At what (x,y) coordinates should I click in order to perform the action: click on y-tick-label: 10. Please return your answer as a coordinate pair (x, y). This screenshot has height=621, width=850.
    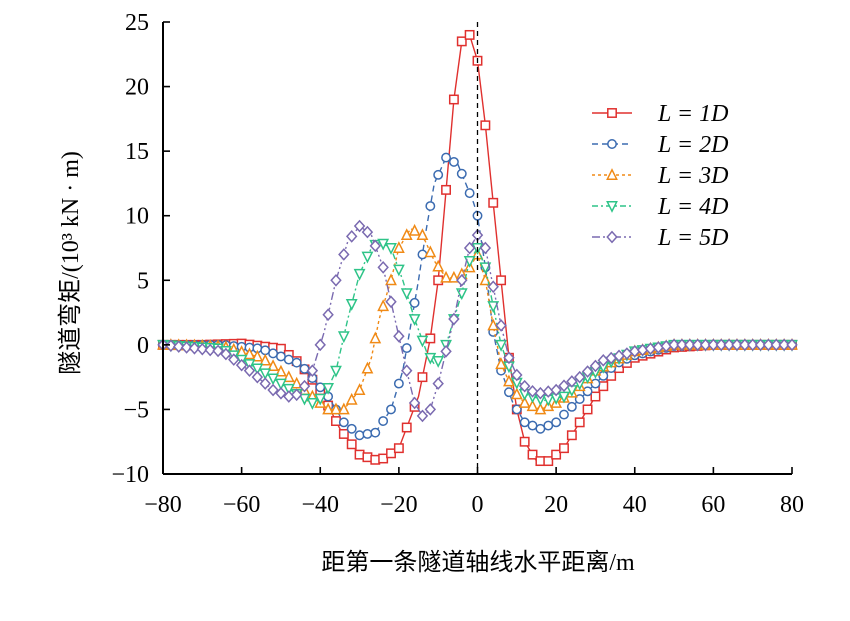
    Looking at the image, I should click on (137, 217).